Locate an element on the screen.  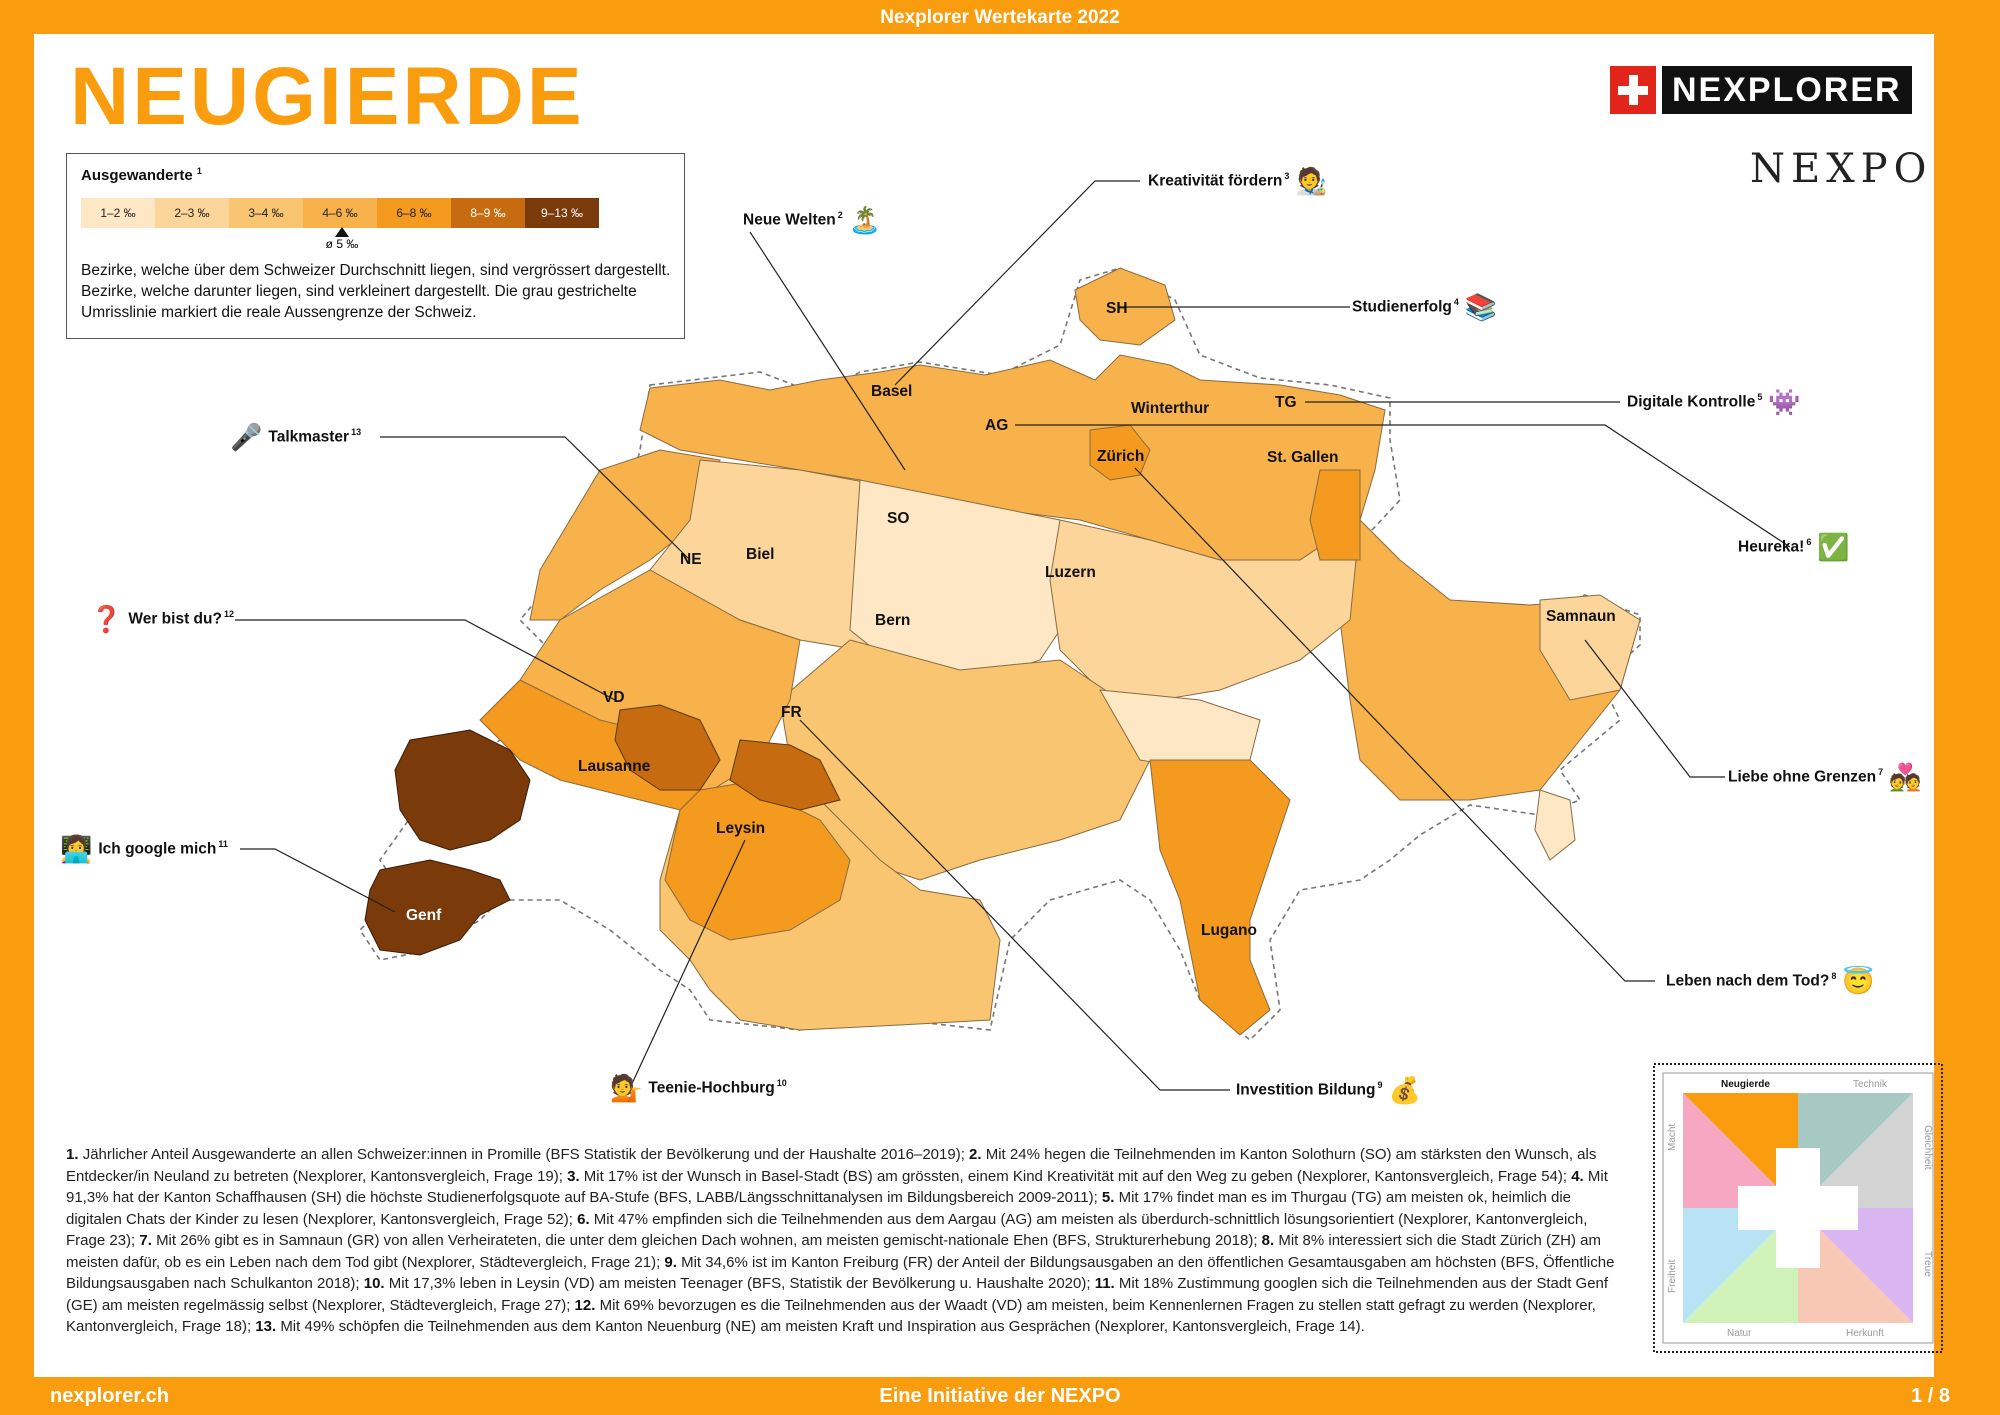
leader-kreativitaet is located at coordinates (1017, 283).